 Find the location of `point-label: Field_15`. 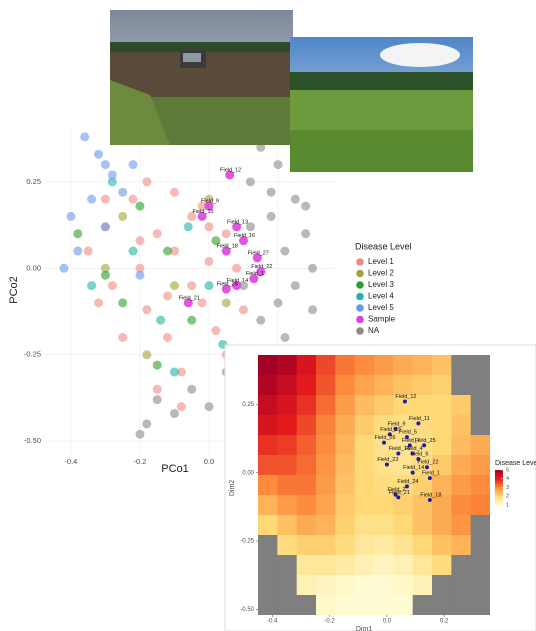

point-label: Field_15 is located at coordinates (203, 212).